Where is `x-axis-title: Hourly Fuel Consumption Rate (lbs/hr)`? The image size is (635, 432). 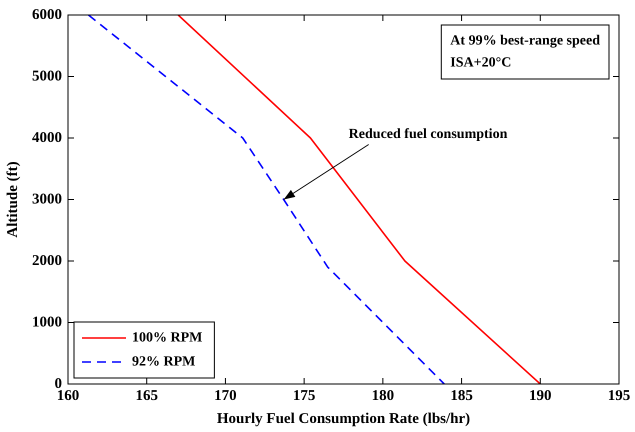
x-axis-title: Hourly Fuel Consumption Rate (lbs/hr) is located at coordinates (343, 418).